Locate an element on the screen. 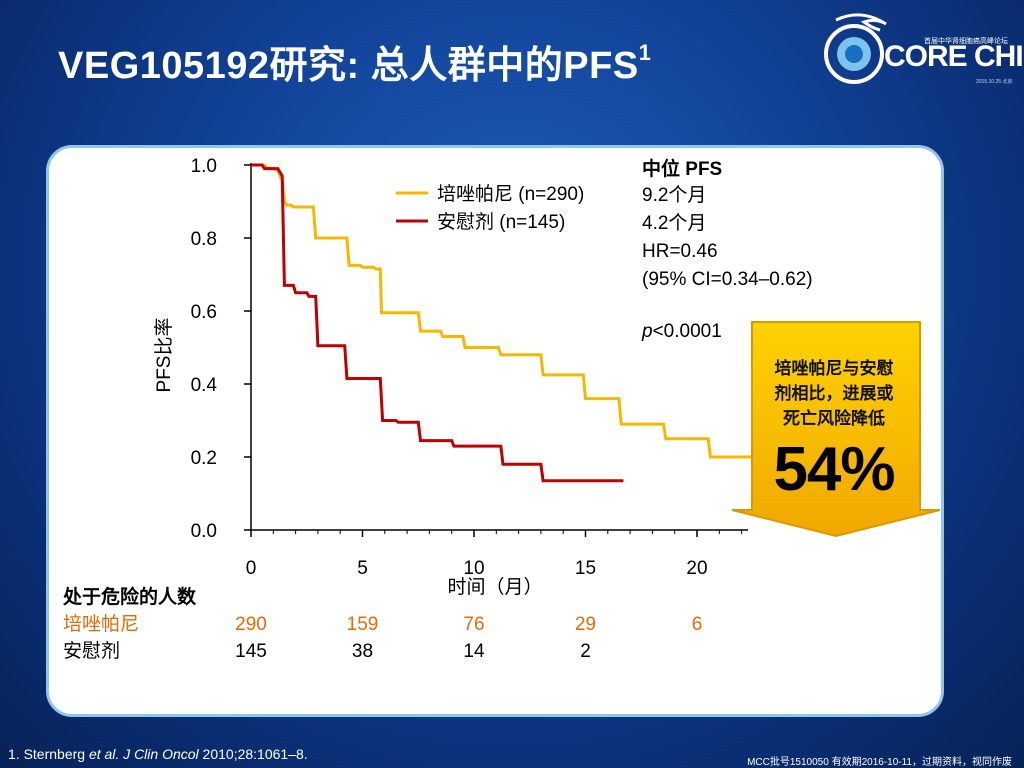 The height and width of the screenshot is (768, 1024). legend-pazopanib-label: 培唑帕尼 (n=290) is located at coordinates (510, 194).